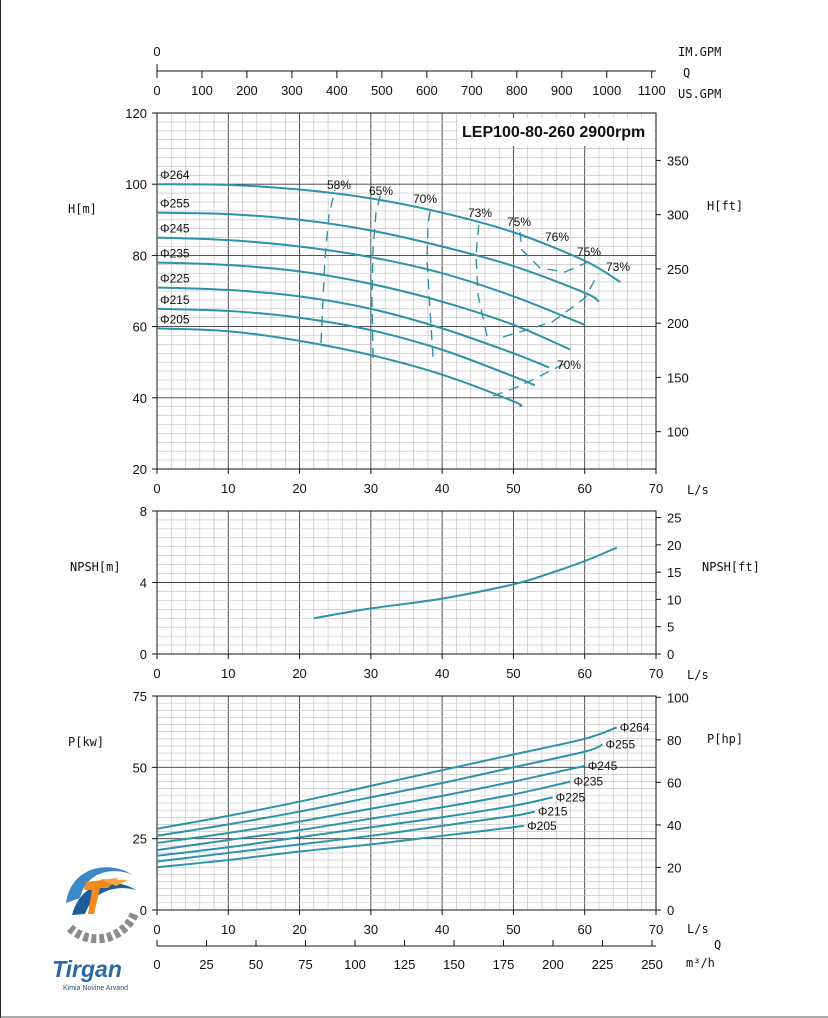 This screenshot has width=828, height=1018. Describe the element at coordinates (686, 73) in the screenshot. I see `q-label-top: Q` at that location.